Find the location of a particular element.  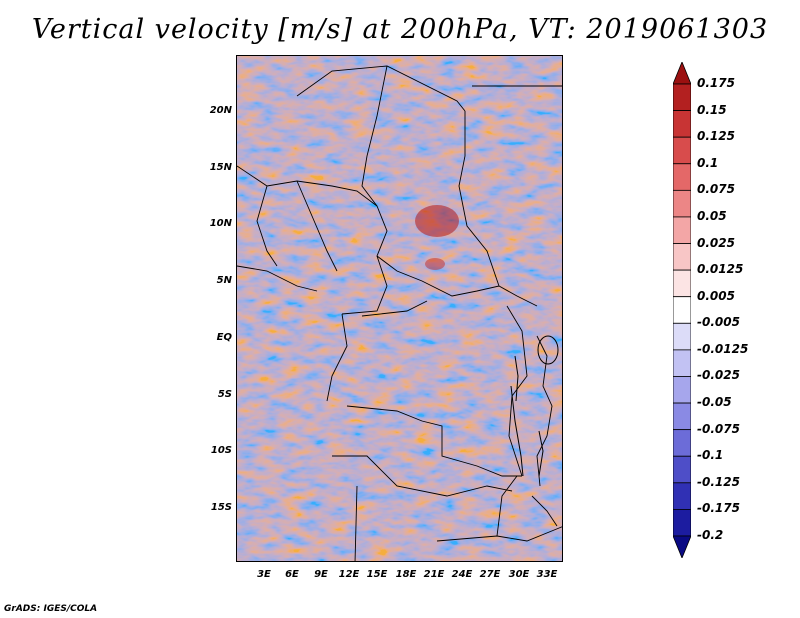

updraft-core is located at coordinates (437, 221).